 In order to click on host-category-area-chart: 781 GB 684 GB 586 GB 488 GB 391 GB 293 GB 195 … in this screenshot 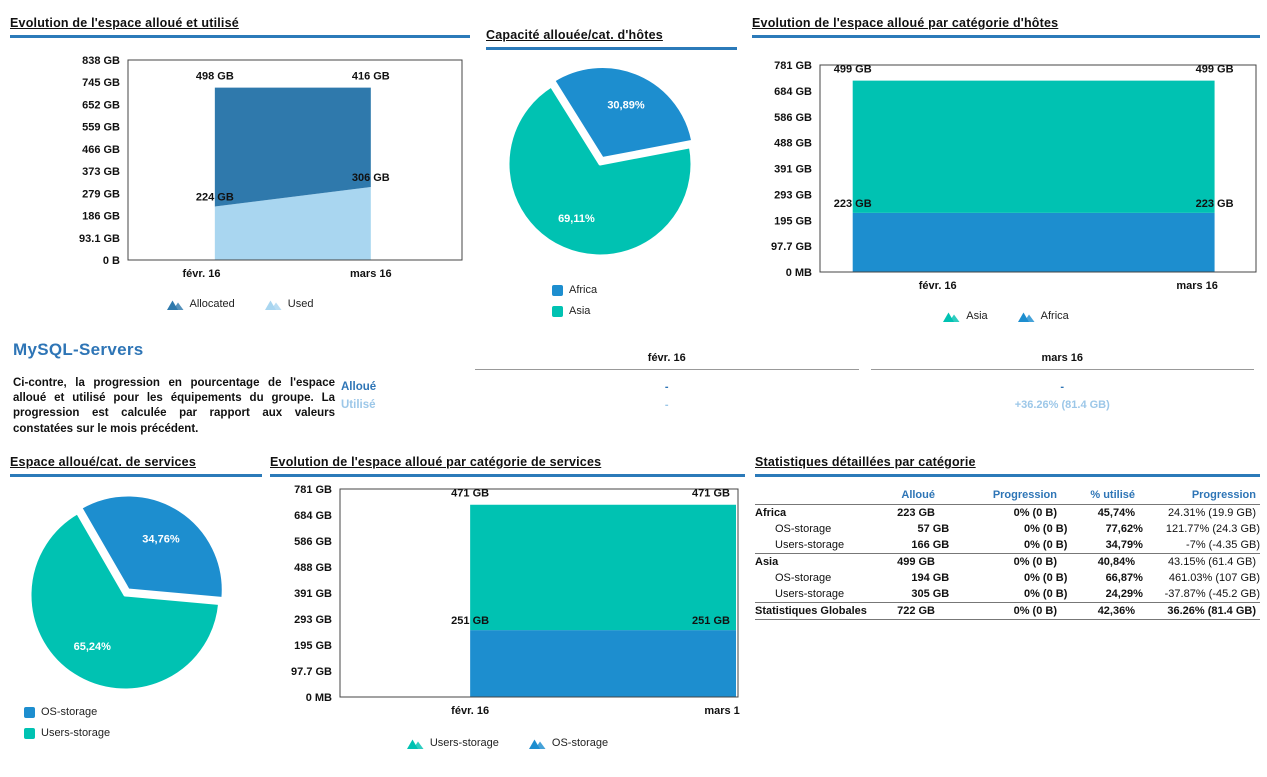, I will do `click(1014, 176)`.